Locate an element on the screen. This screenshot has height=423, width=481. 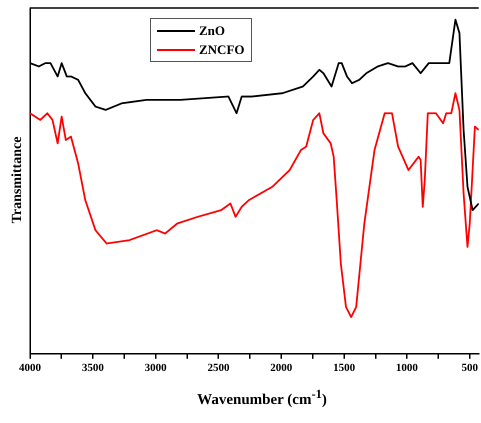
legend-label: ZnO is located at coordinates (212, 31).